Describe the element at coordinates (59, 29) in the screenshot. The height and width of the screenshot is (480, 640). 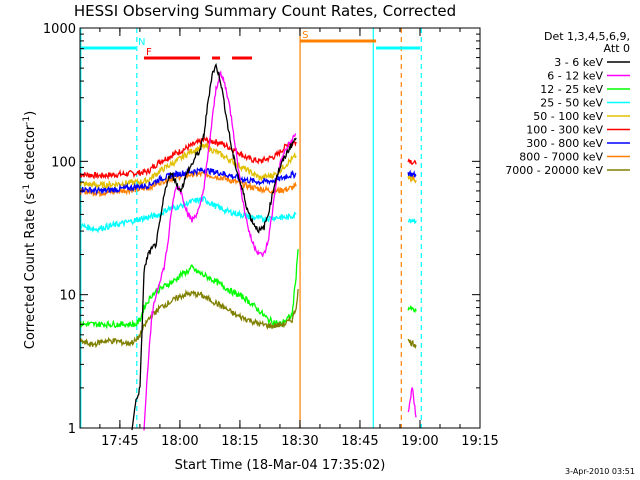
I see `y-tick-label-3: 1000` at that location.